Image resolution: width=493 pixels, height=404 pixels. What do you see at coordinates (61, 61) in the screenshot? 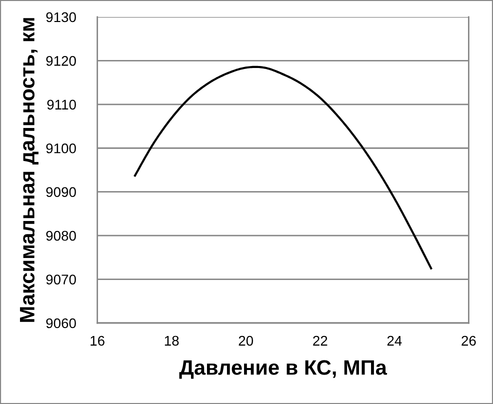
I see `y-tick-label: 9120` at bounding box center [61, 61].